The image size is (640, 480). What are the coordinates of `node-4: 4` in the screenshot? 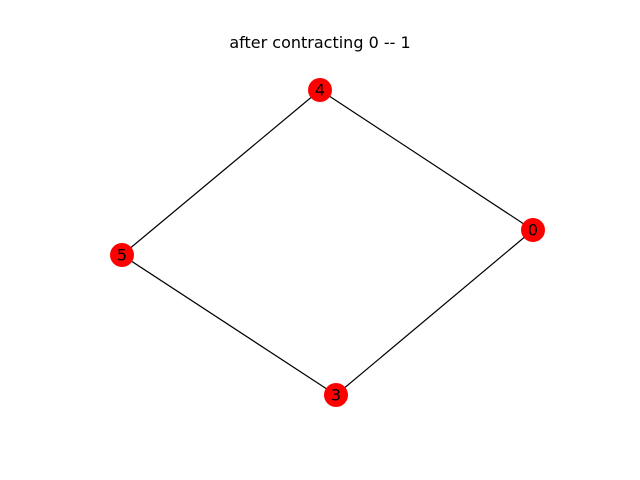 It's located at (320, 90).